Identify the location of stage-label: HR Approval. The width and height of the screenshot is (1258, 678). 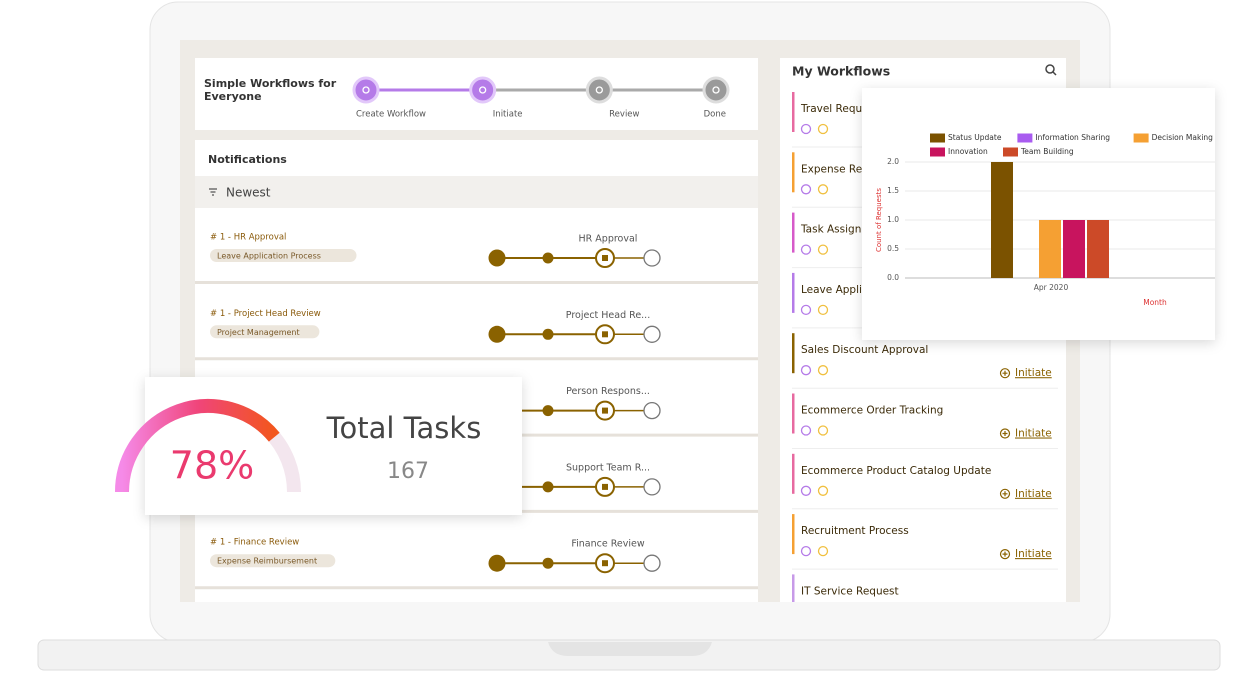
(608, 239).